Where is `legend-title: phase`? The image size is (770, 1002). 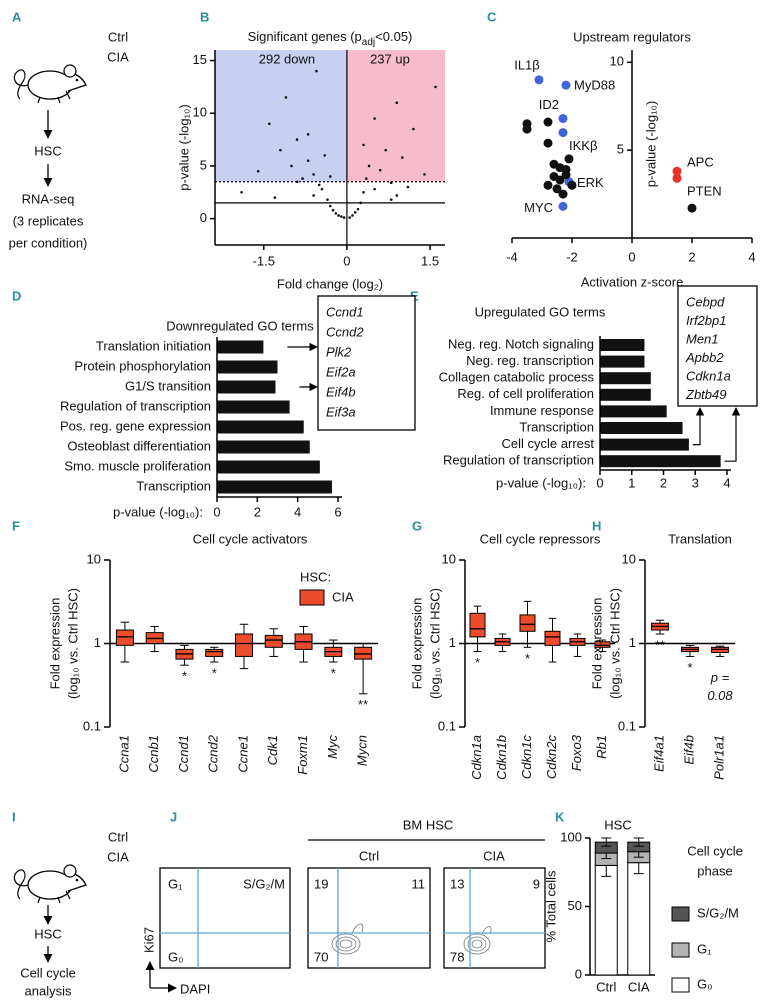
legend-title: phase is located at coordinates (714, 870).